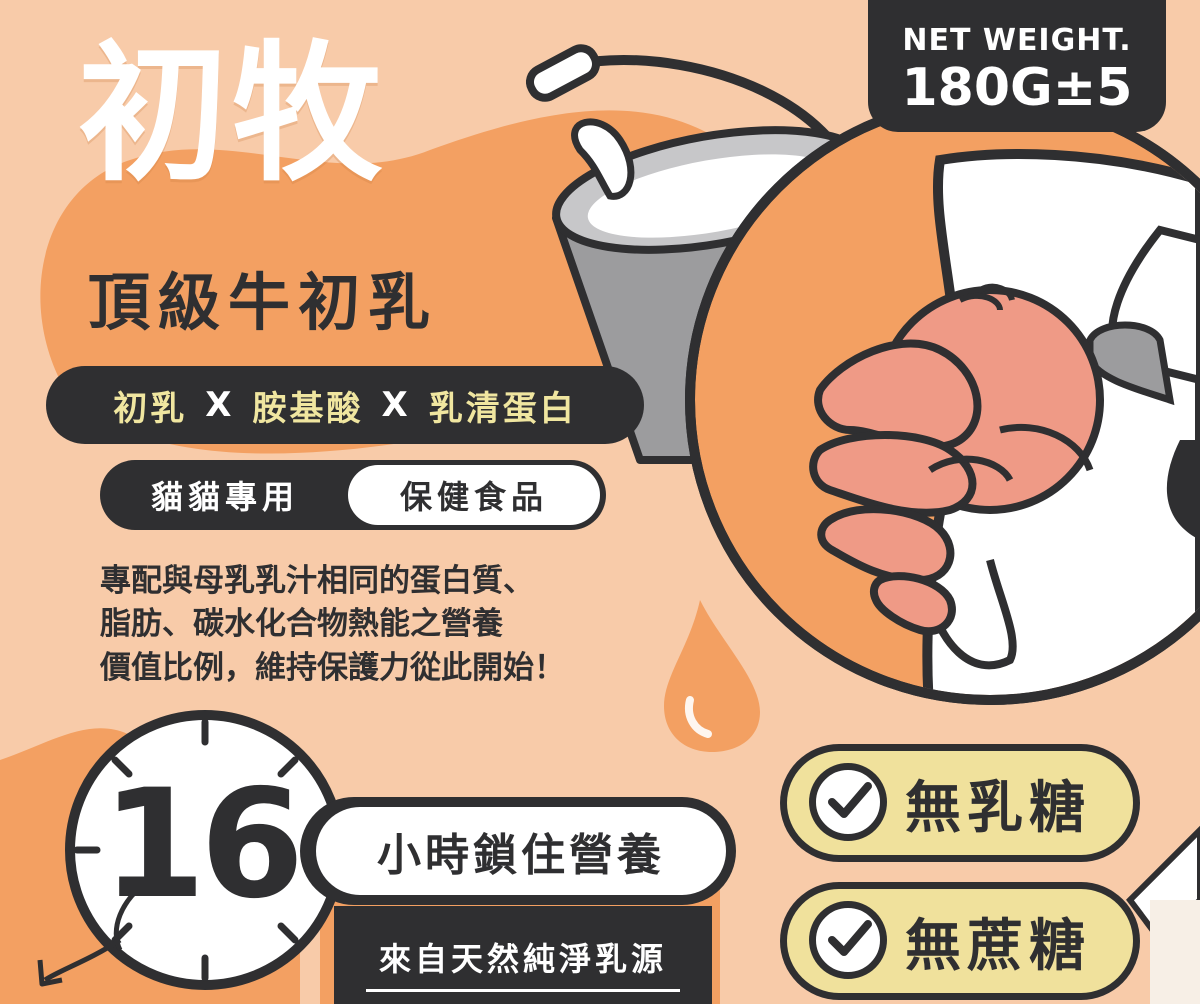 The width and height of the screenshot is (1200, 1004). What do you see at coordinates (522, 959) in the screenshot?
I see `milk-source-label: 來自天然純淨乳源` at bounding box center [522, 959].